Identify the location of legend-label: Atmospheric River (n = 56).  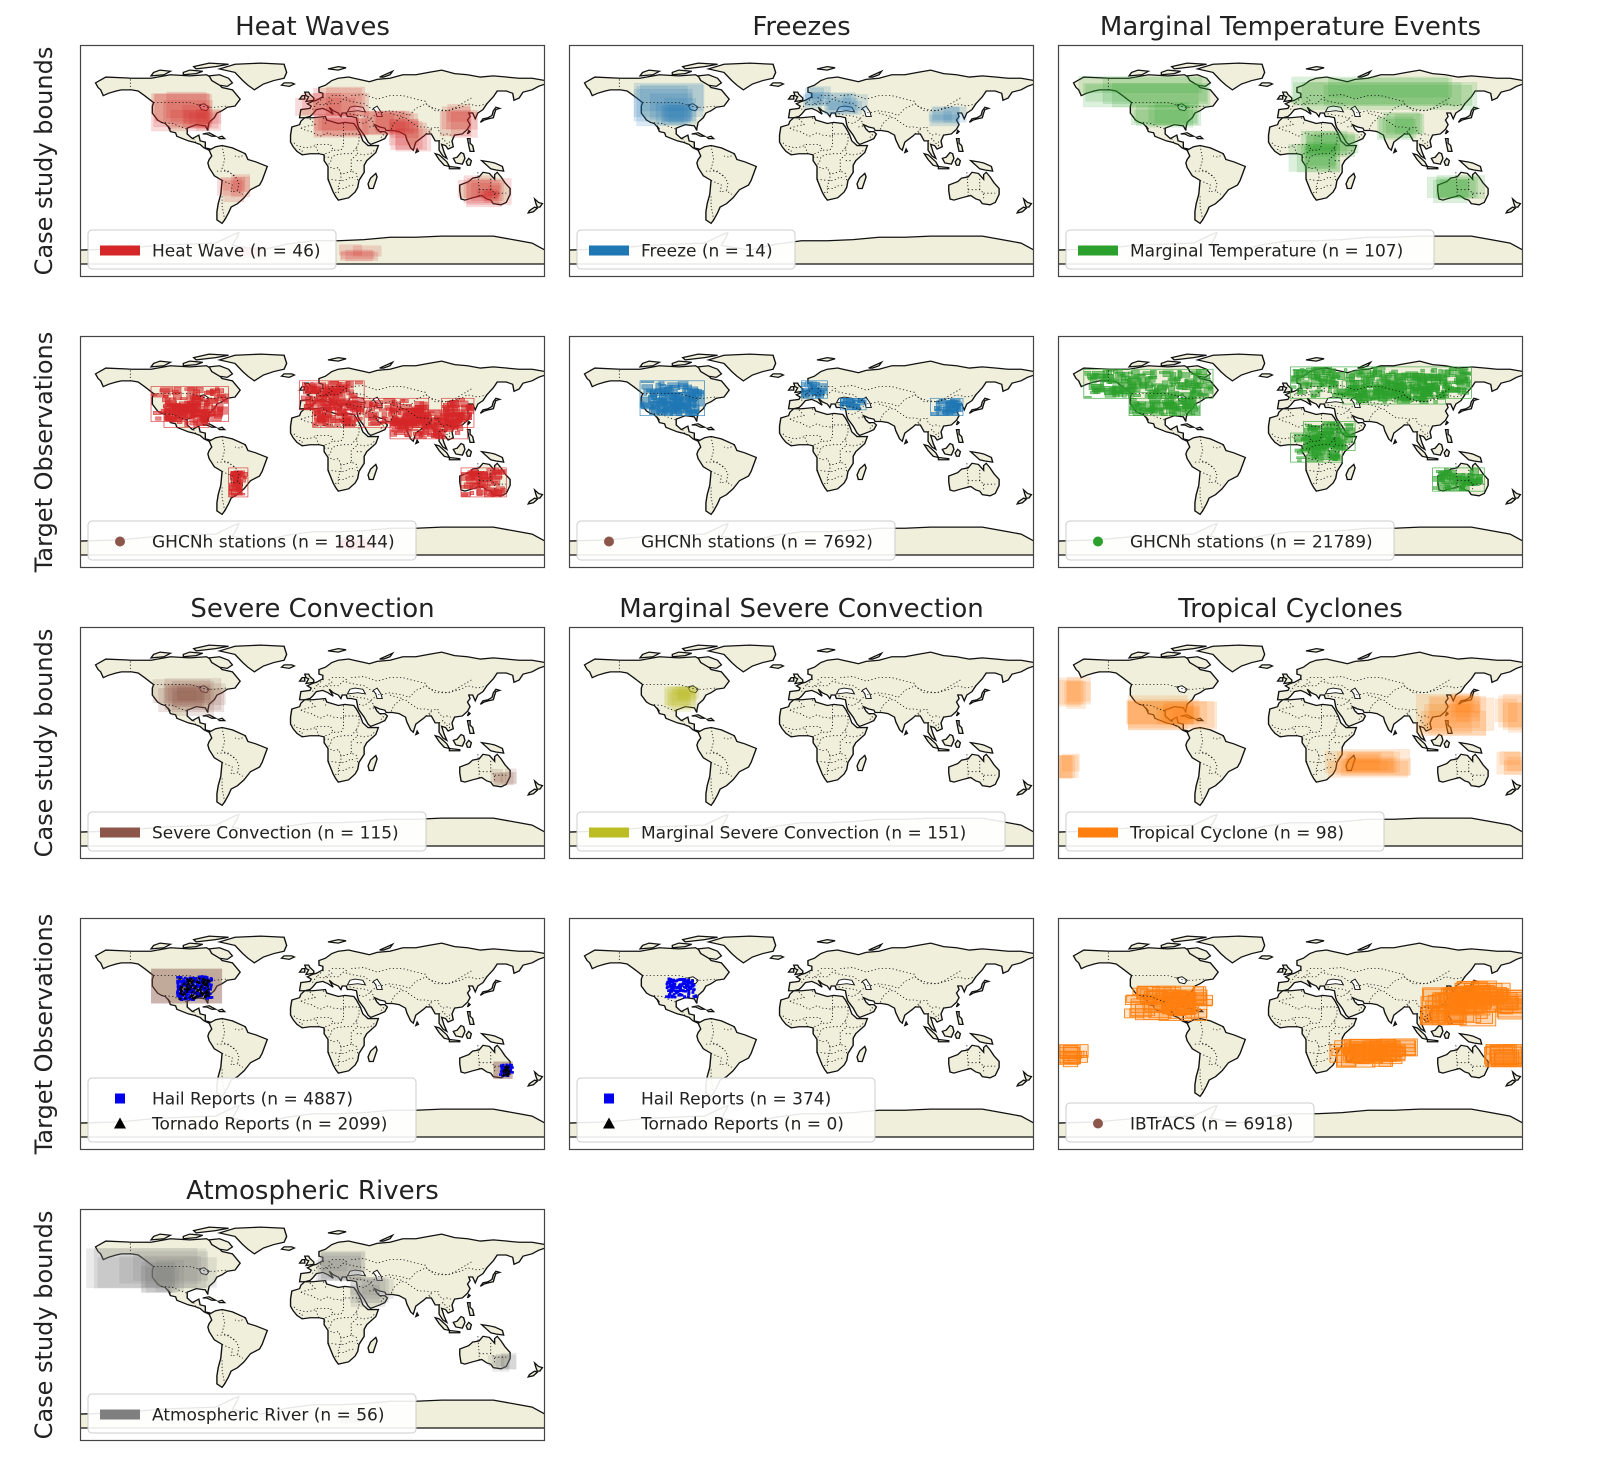
(268, 1416).